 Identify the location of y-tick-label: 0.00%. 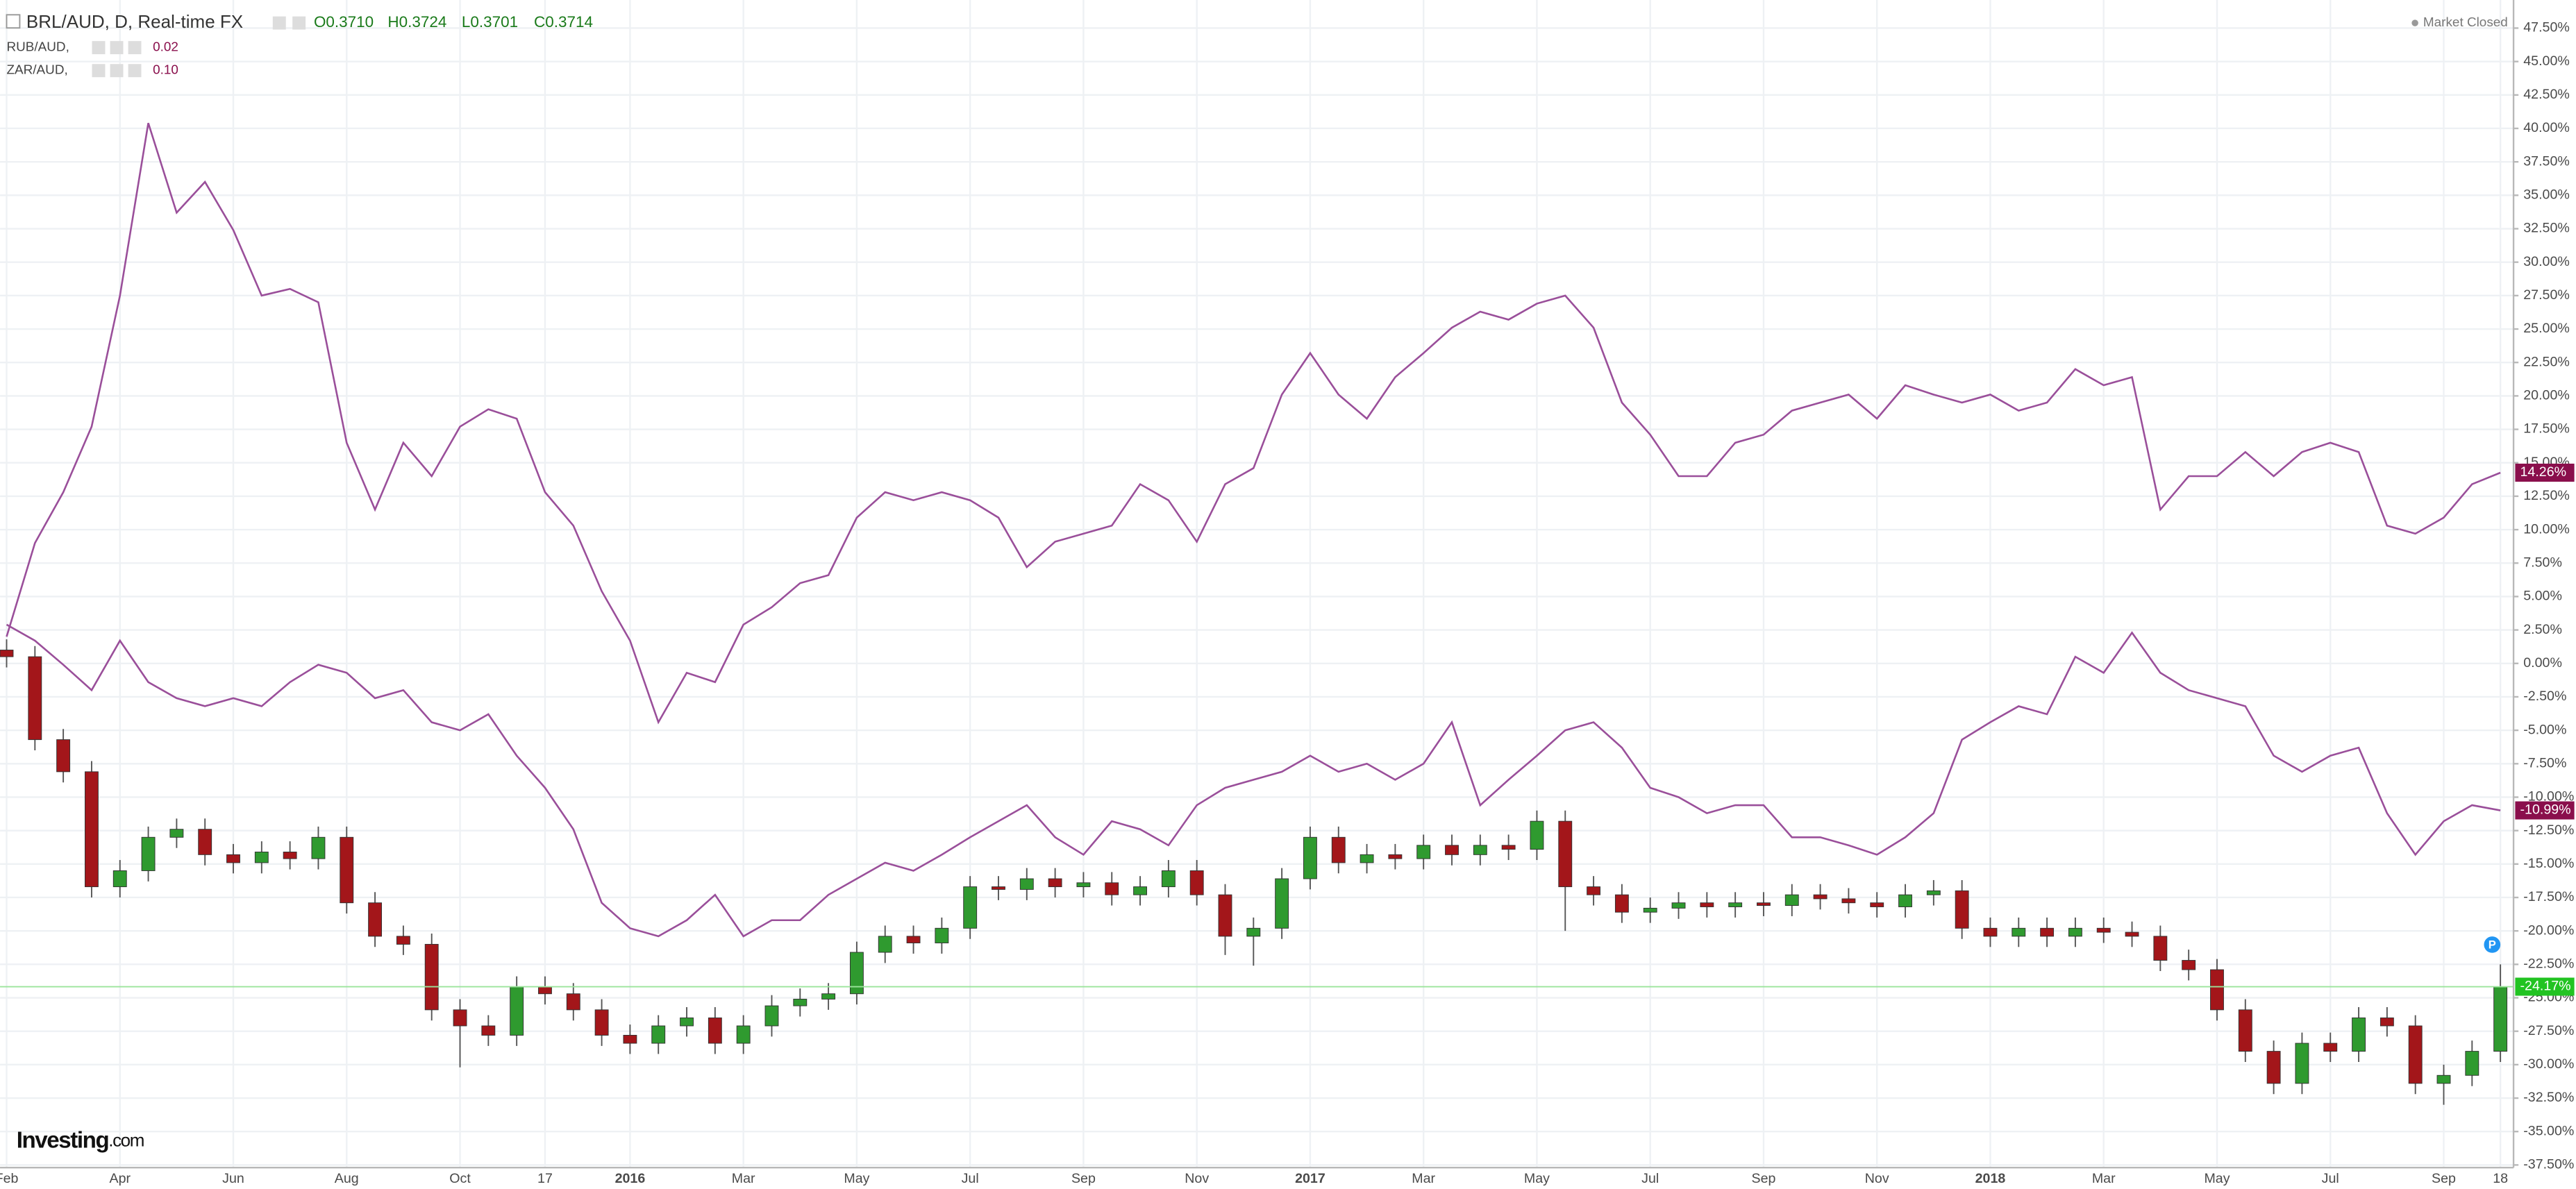
(2542, 663).